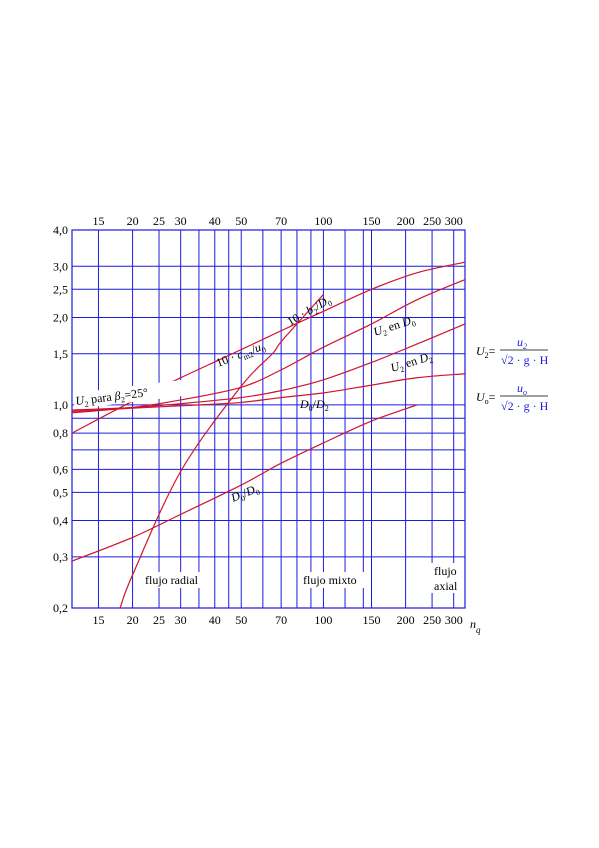 This screenshot has width=599, height=848. What do you see at coordinates (372, 221) in the screenshot?
I see `x-tick-label-top: 150` at bounding box center [372, 221].